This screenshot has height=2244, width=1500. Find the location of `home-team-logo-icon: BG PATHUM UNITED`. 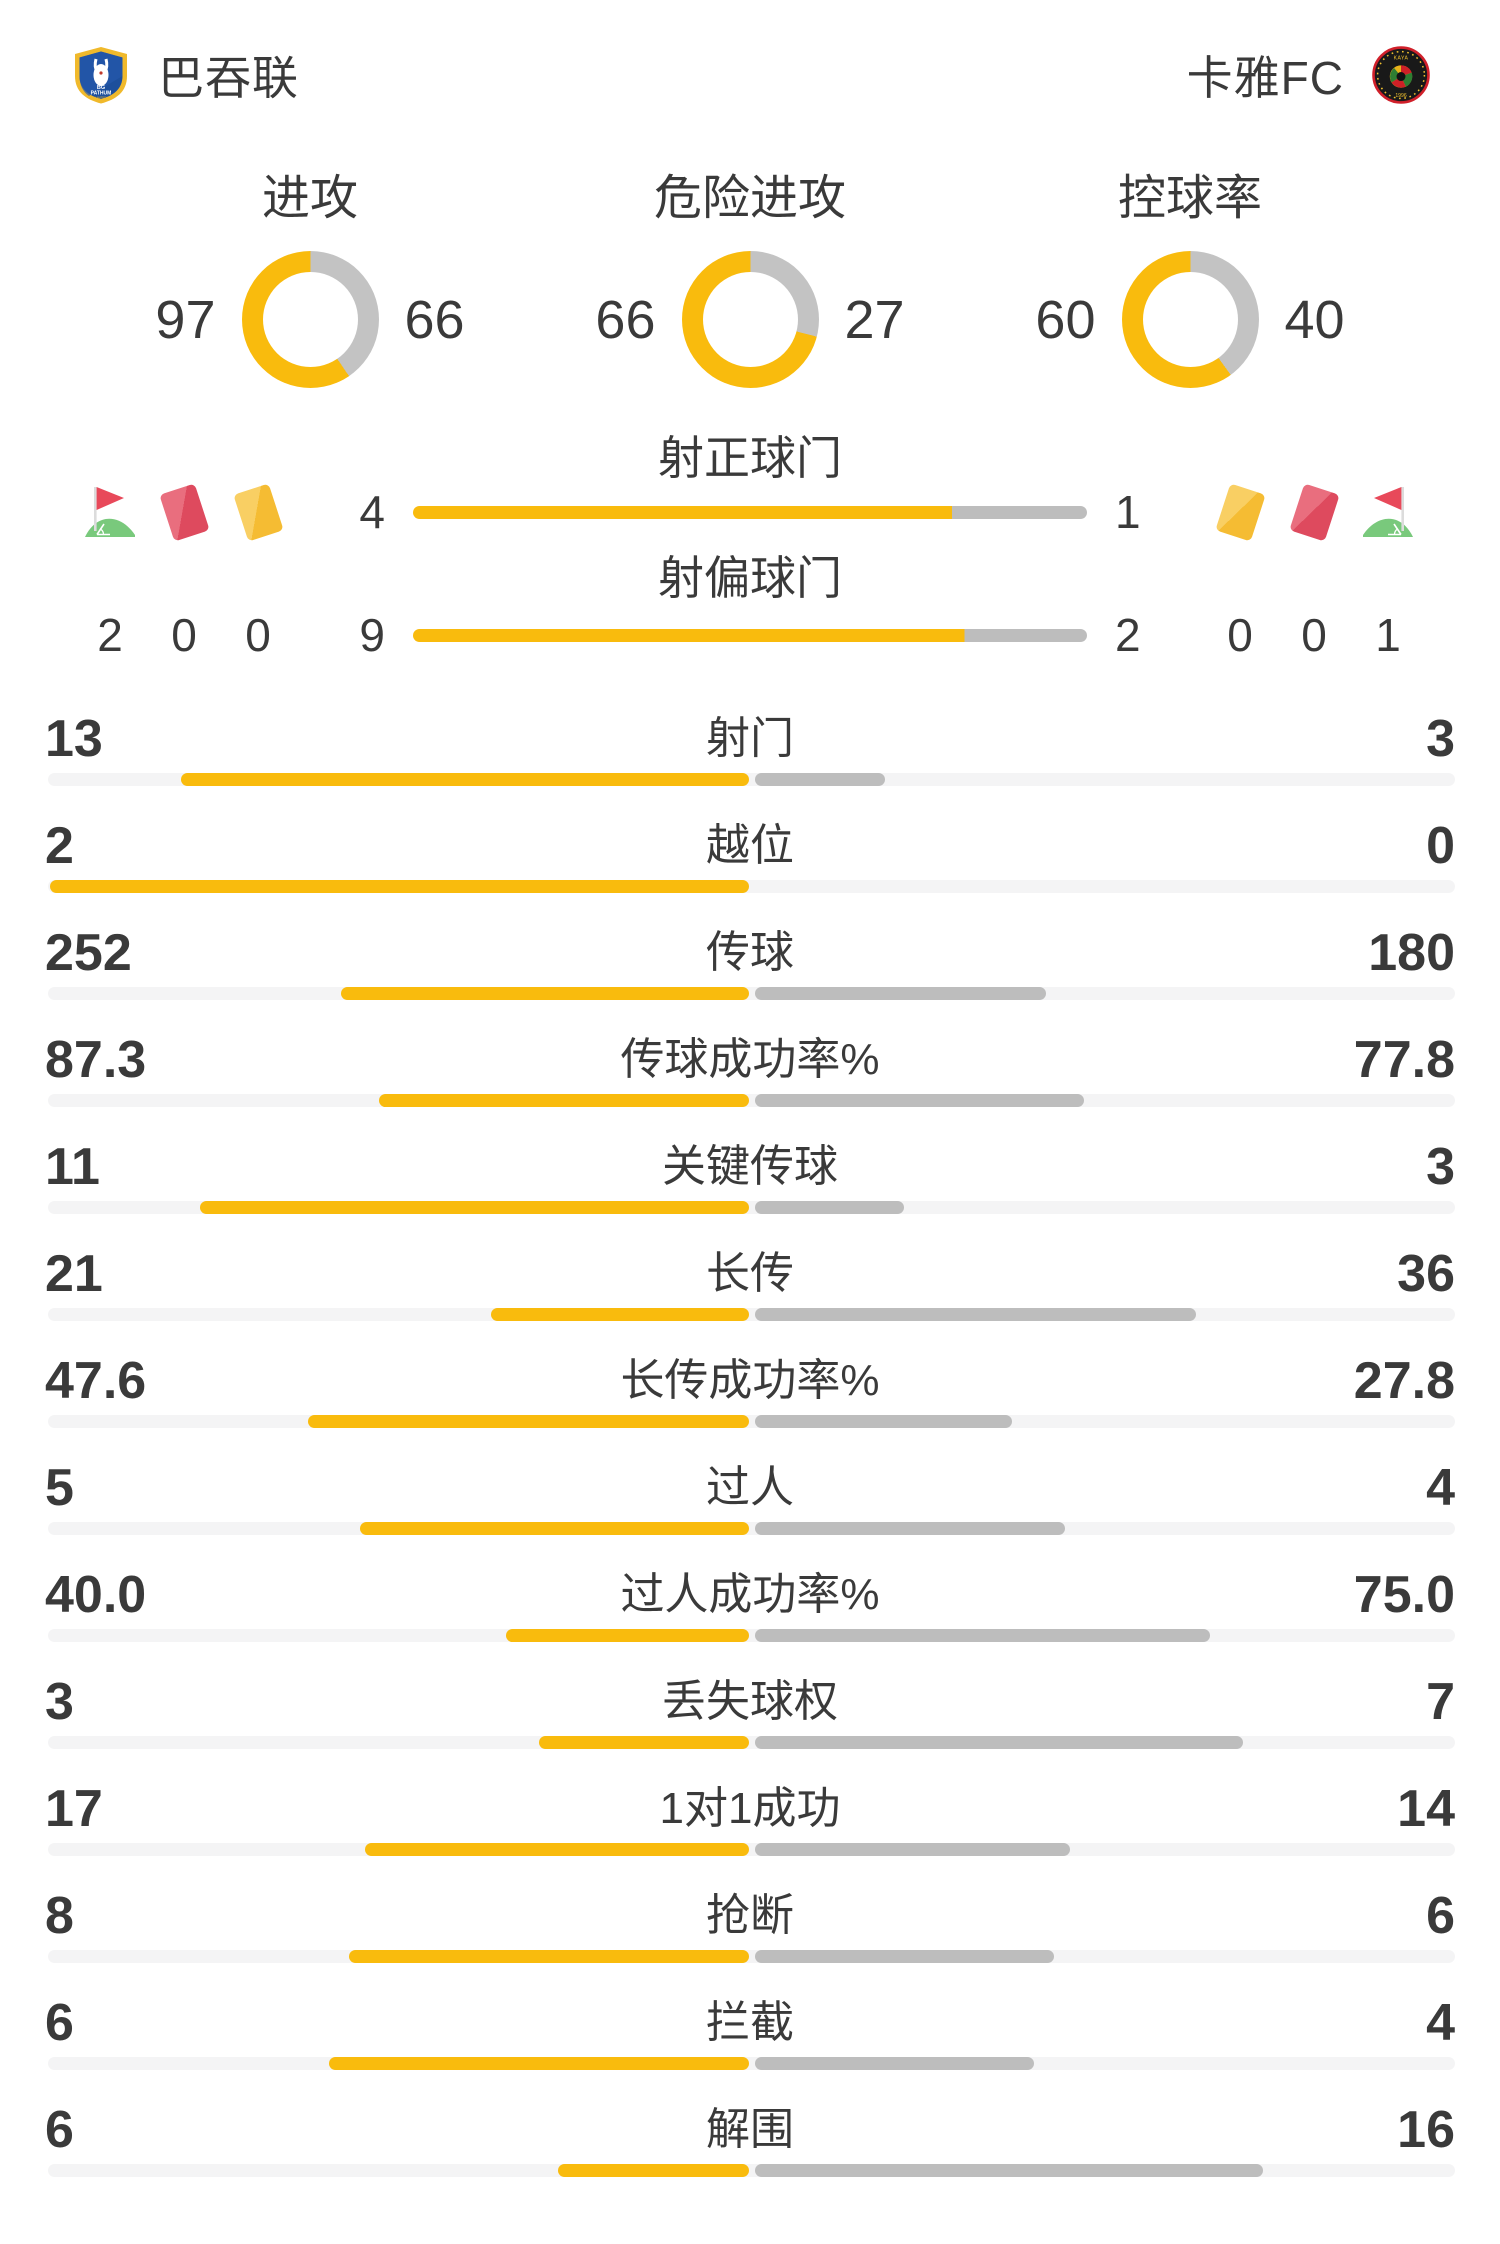

home-team-logo-icon: BG PATHUM UNITED is located at coordinates (101, 75).